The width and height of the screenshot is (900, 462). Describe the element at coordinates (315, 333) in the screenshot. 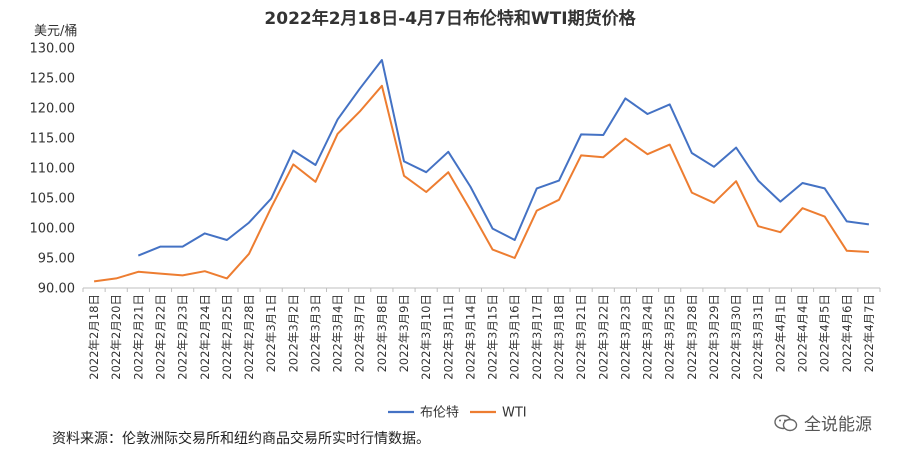

I see `x-tick-label: 2022年3月3日` at that location.